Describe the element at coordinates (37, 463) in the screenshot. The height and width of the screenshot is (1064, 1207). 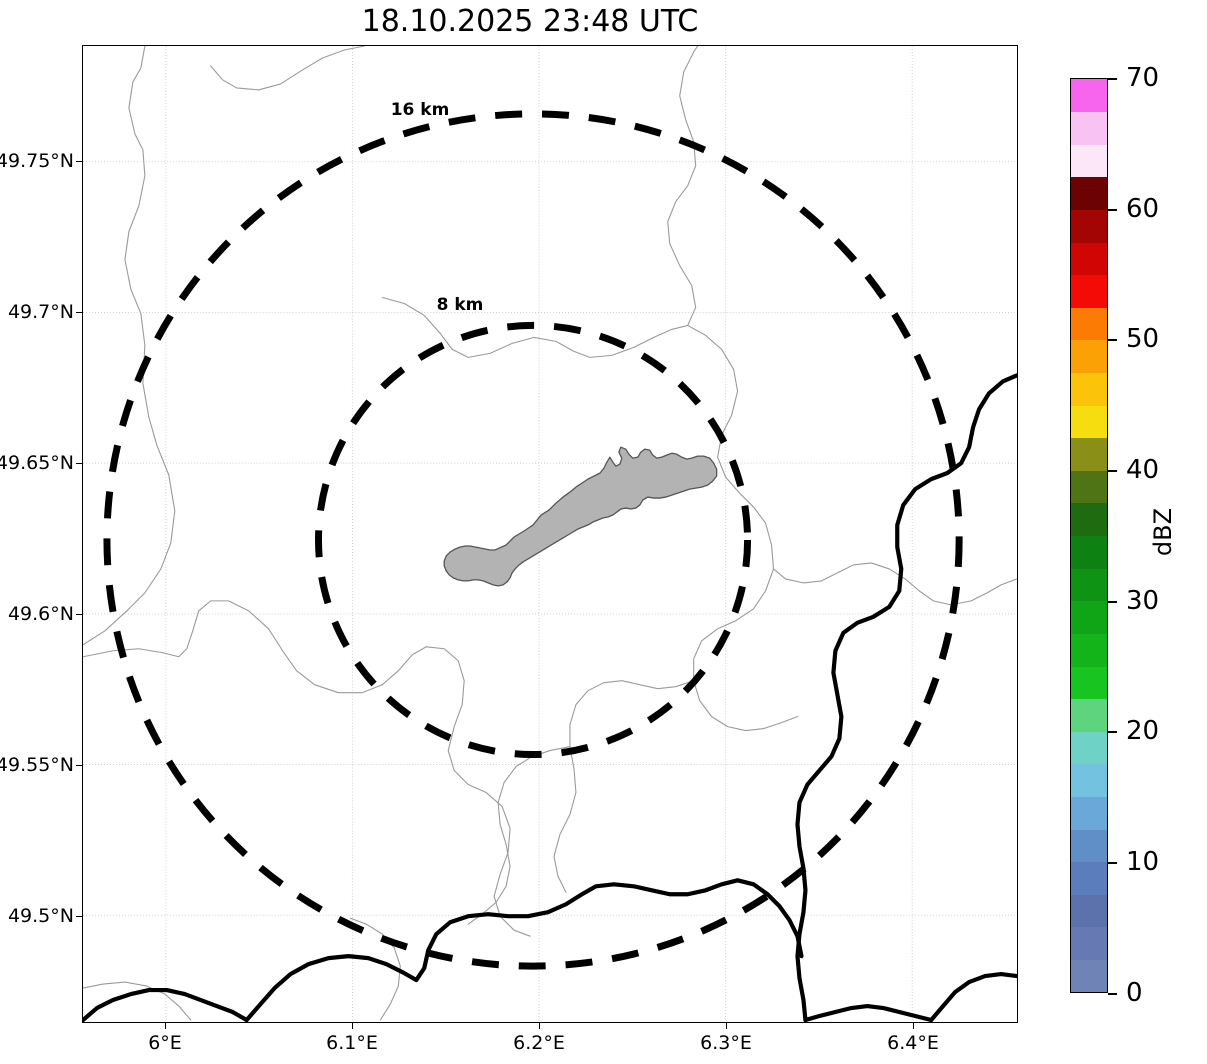
I see `y-tick-label: 49.65°N` at that location.